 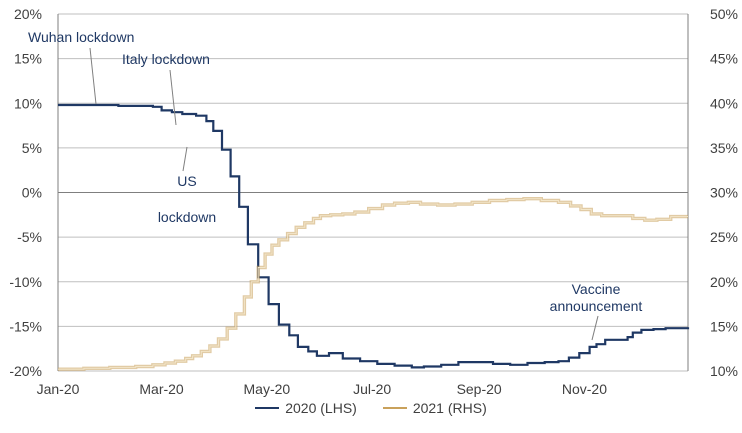 What do you see at coordinates (187, 217) in the screenshot?
I see `us-lockdown-label-line2: lockdown` at bounding box center [187, 217].